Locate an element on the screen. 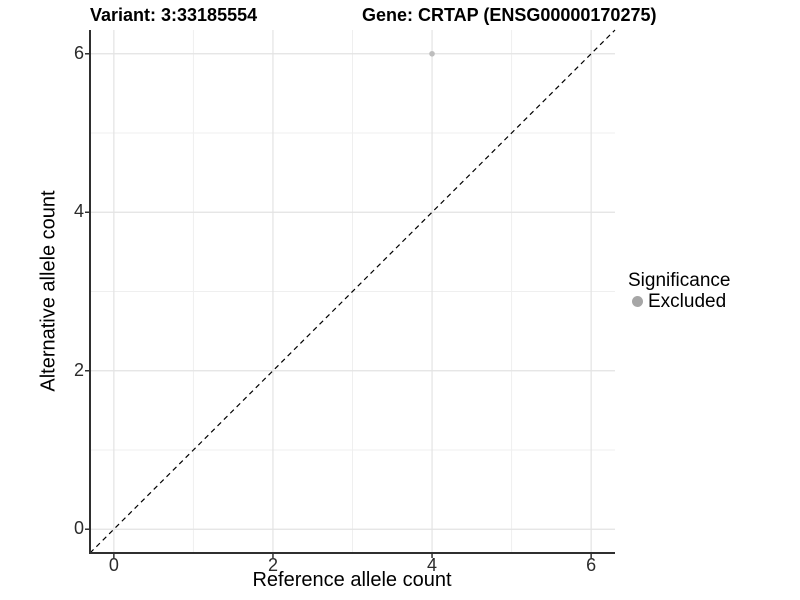 The height and width of the screenshot is (600, 800). legend-title: Significance is located at coordinates (679, 280).